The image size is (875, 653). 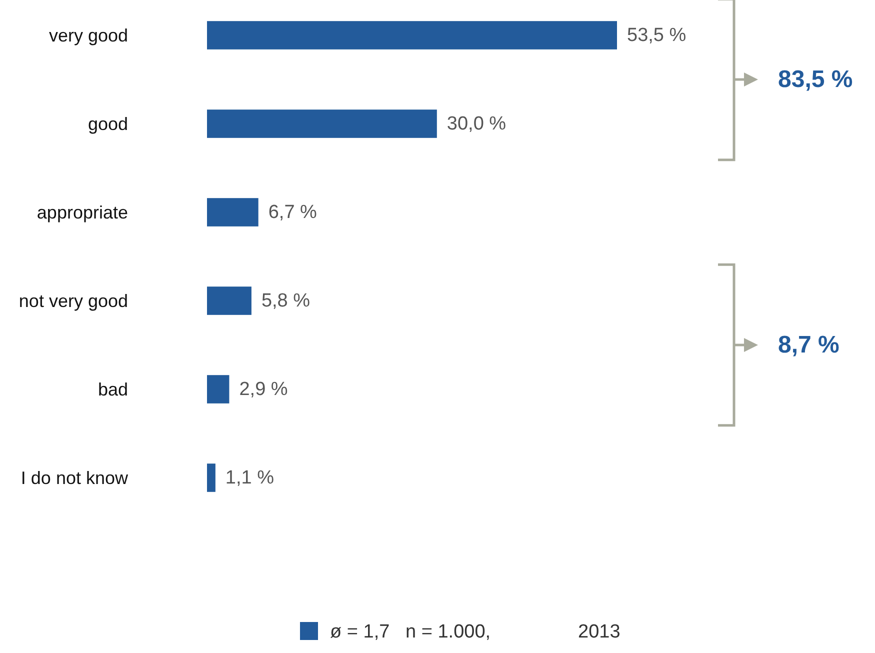 What do you see at coordinates (108, 124) in the screenshot?
I see `y-tick-label: good` at bounding box center [108, 124].